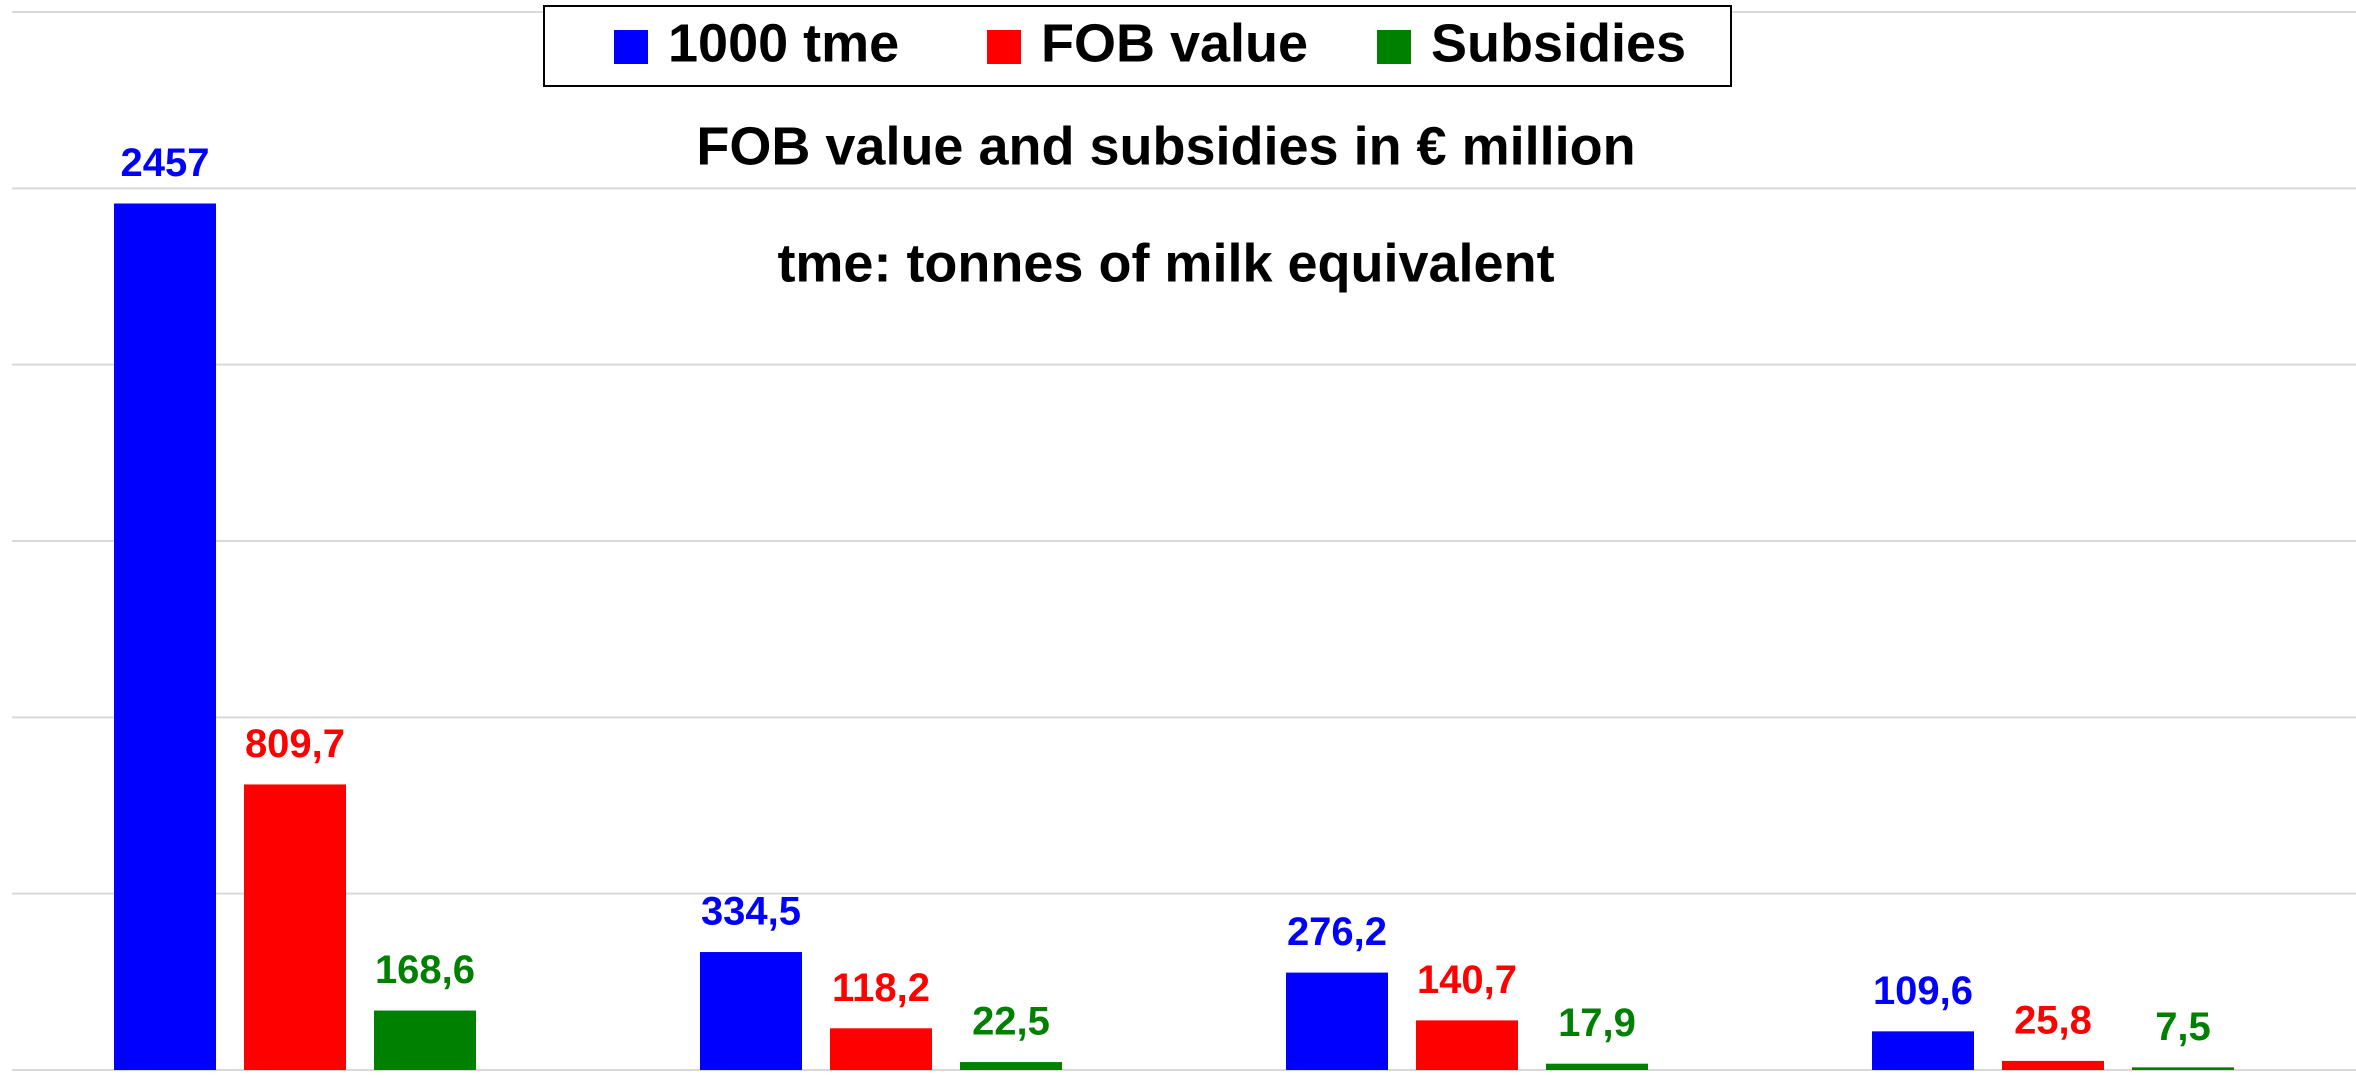  Describe the element at coordinates (783, 43) in the screenshot. I see `legend-label: 1000 tme` at that location.